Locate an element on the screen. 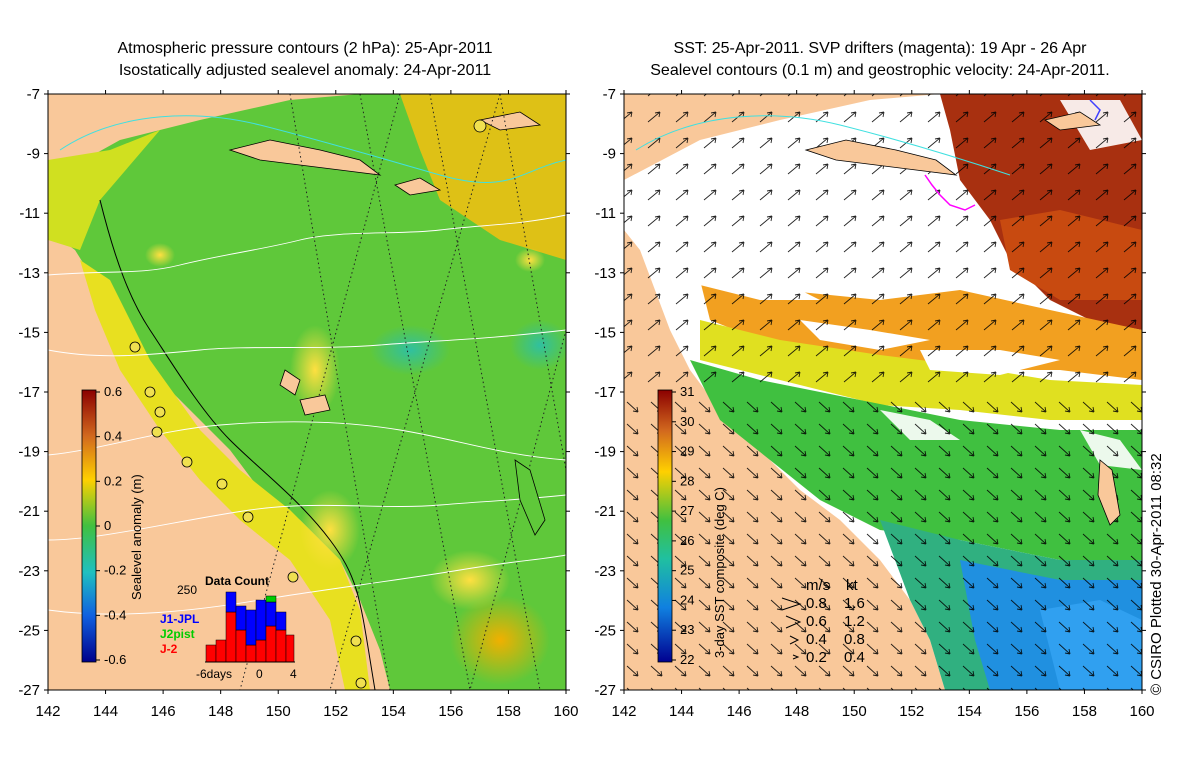 This screenshot has height=780, width=1200. right-x-tick-label: 156 is located at coordinates (1026, 711).